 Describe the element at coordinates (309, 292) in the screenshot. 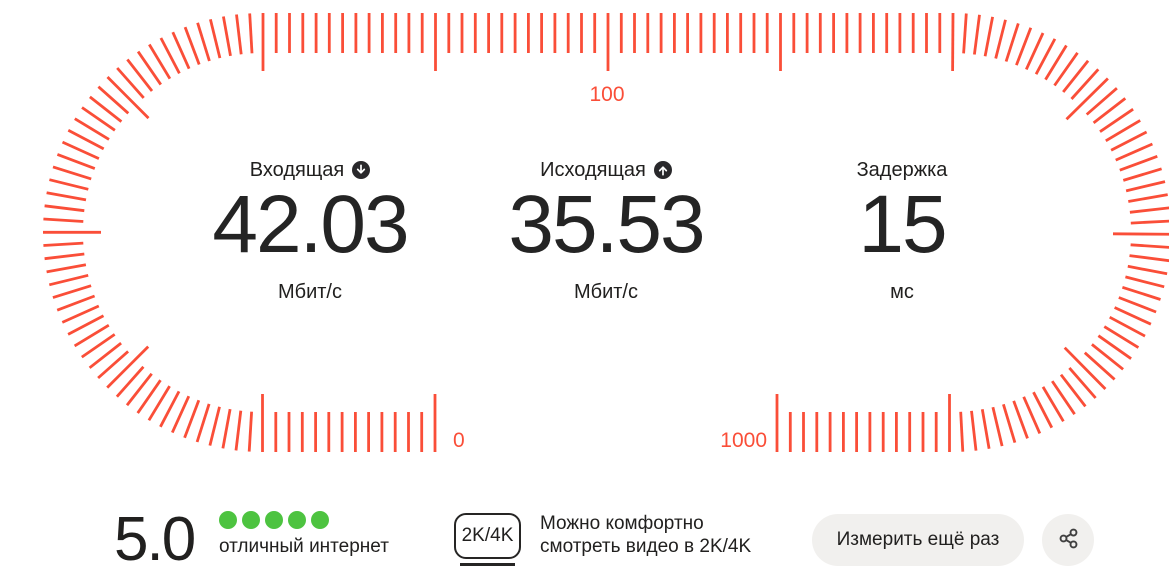

I see `download-unit: Мбит/с` at that location.